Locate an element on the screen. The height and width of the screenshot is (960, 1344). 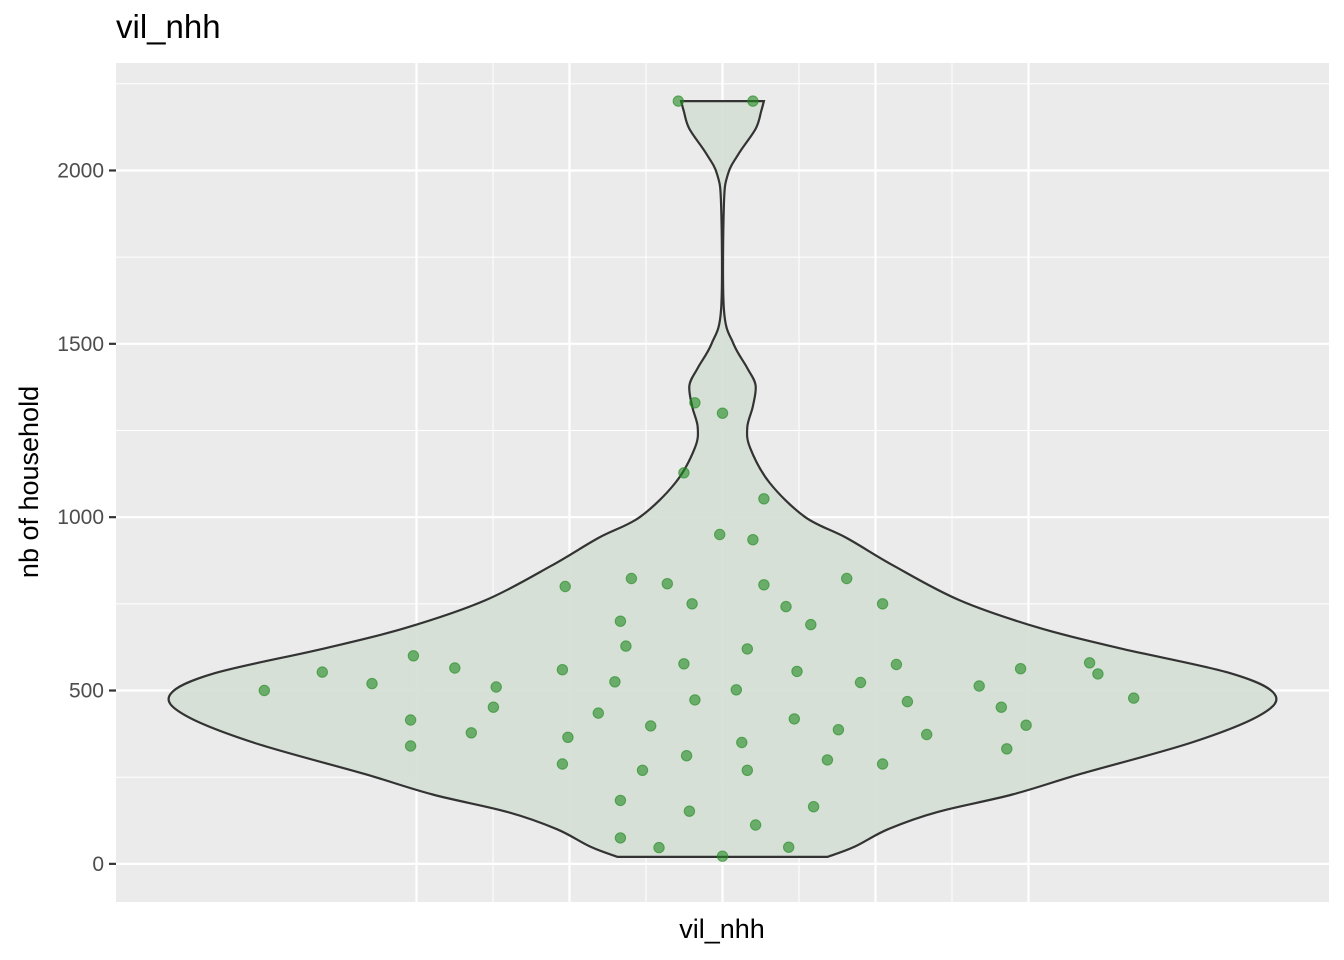
y-tick-label: 1000 is located at coordinates (80, 517).